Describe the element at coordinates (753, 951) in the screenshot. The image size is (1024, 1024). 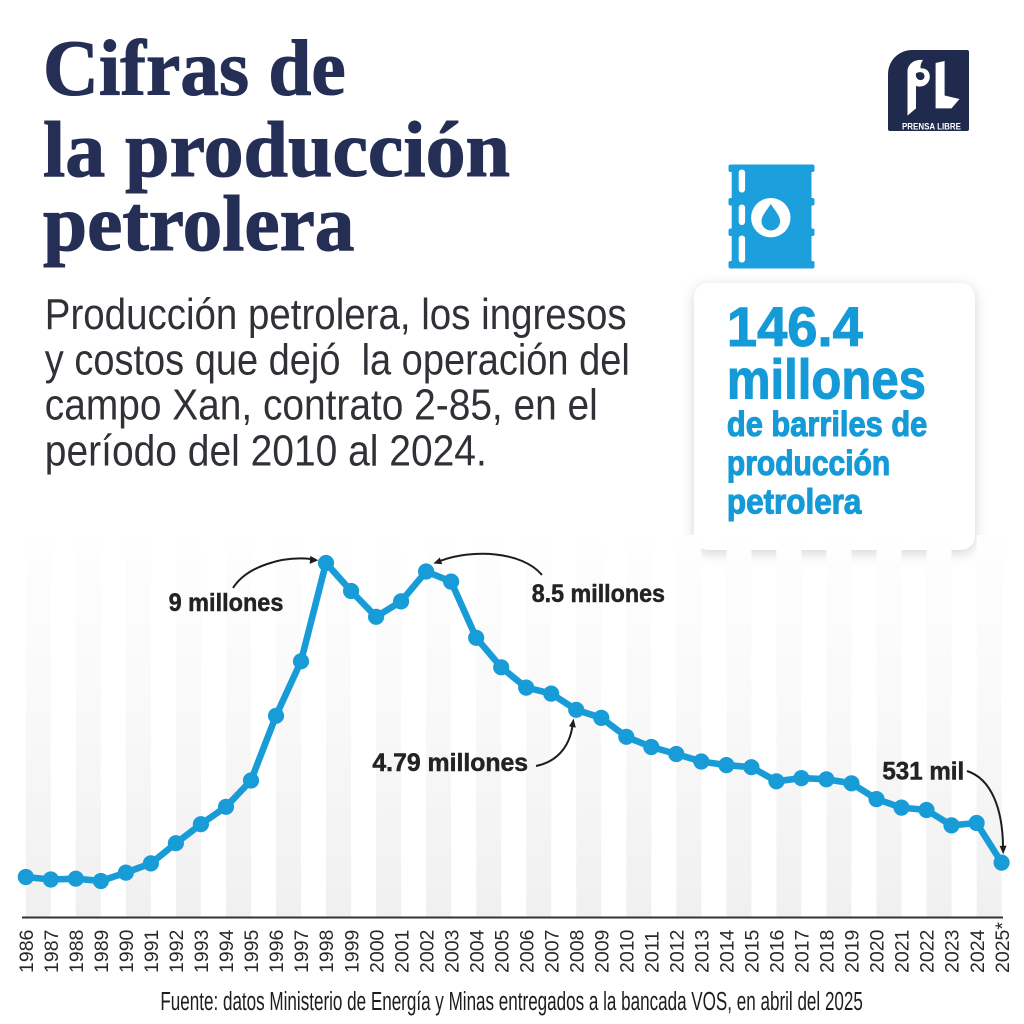
I see `svg-text: 2015` at that location.